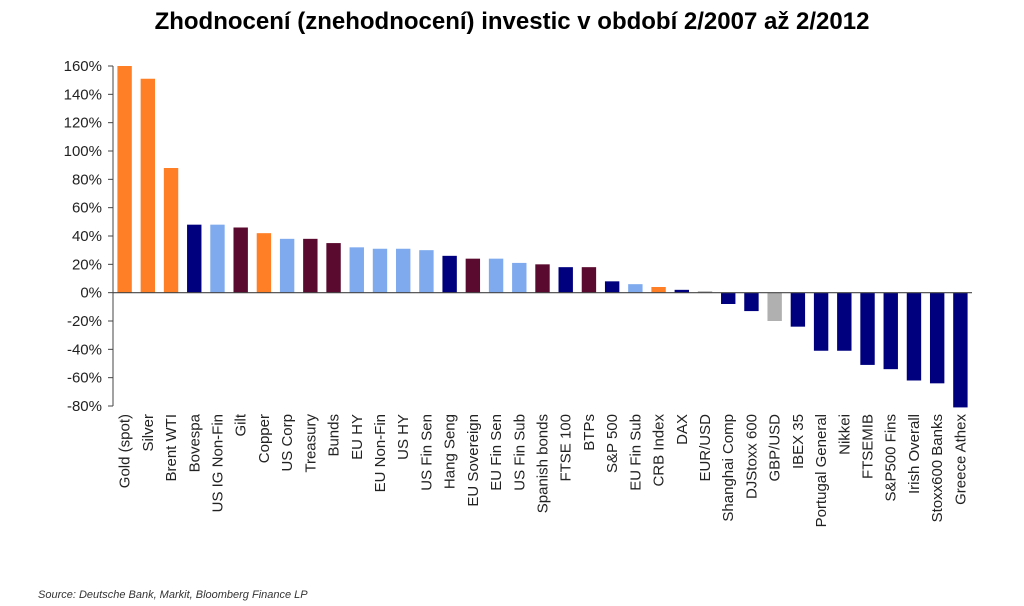 The height and width of the screenshot is (606, 1024). Describe the element at coordinates (914, 454) in the screenshot. I see `x-tick-label: Irish Overall` at that location.